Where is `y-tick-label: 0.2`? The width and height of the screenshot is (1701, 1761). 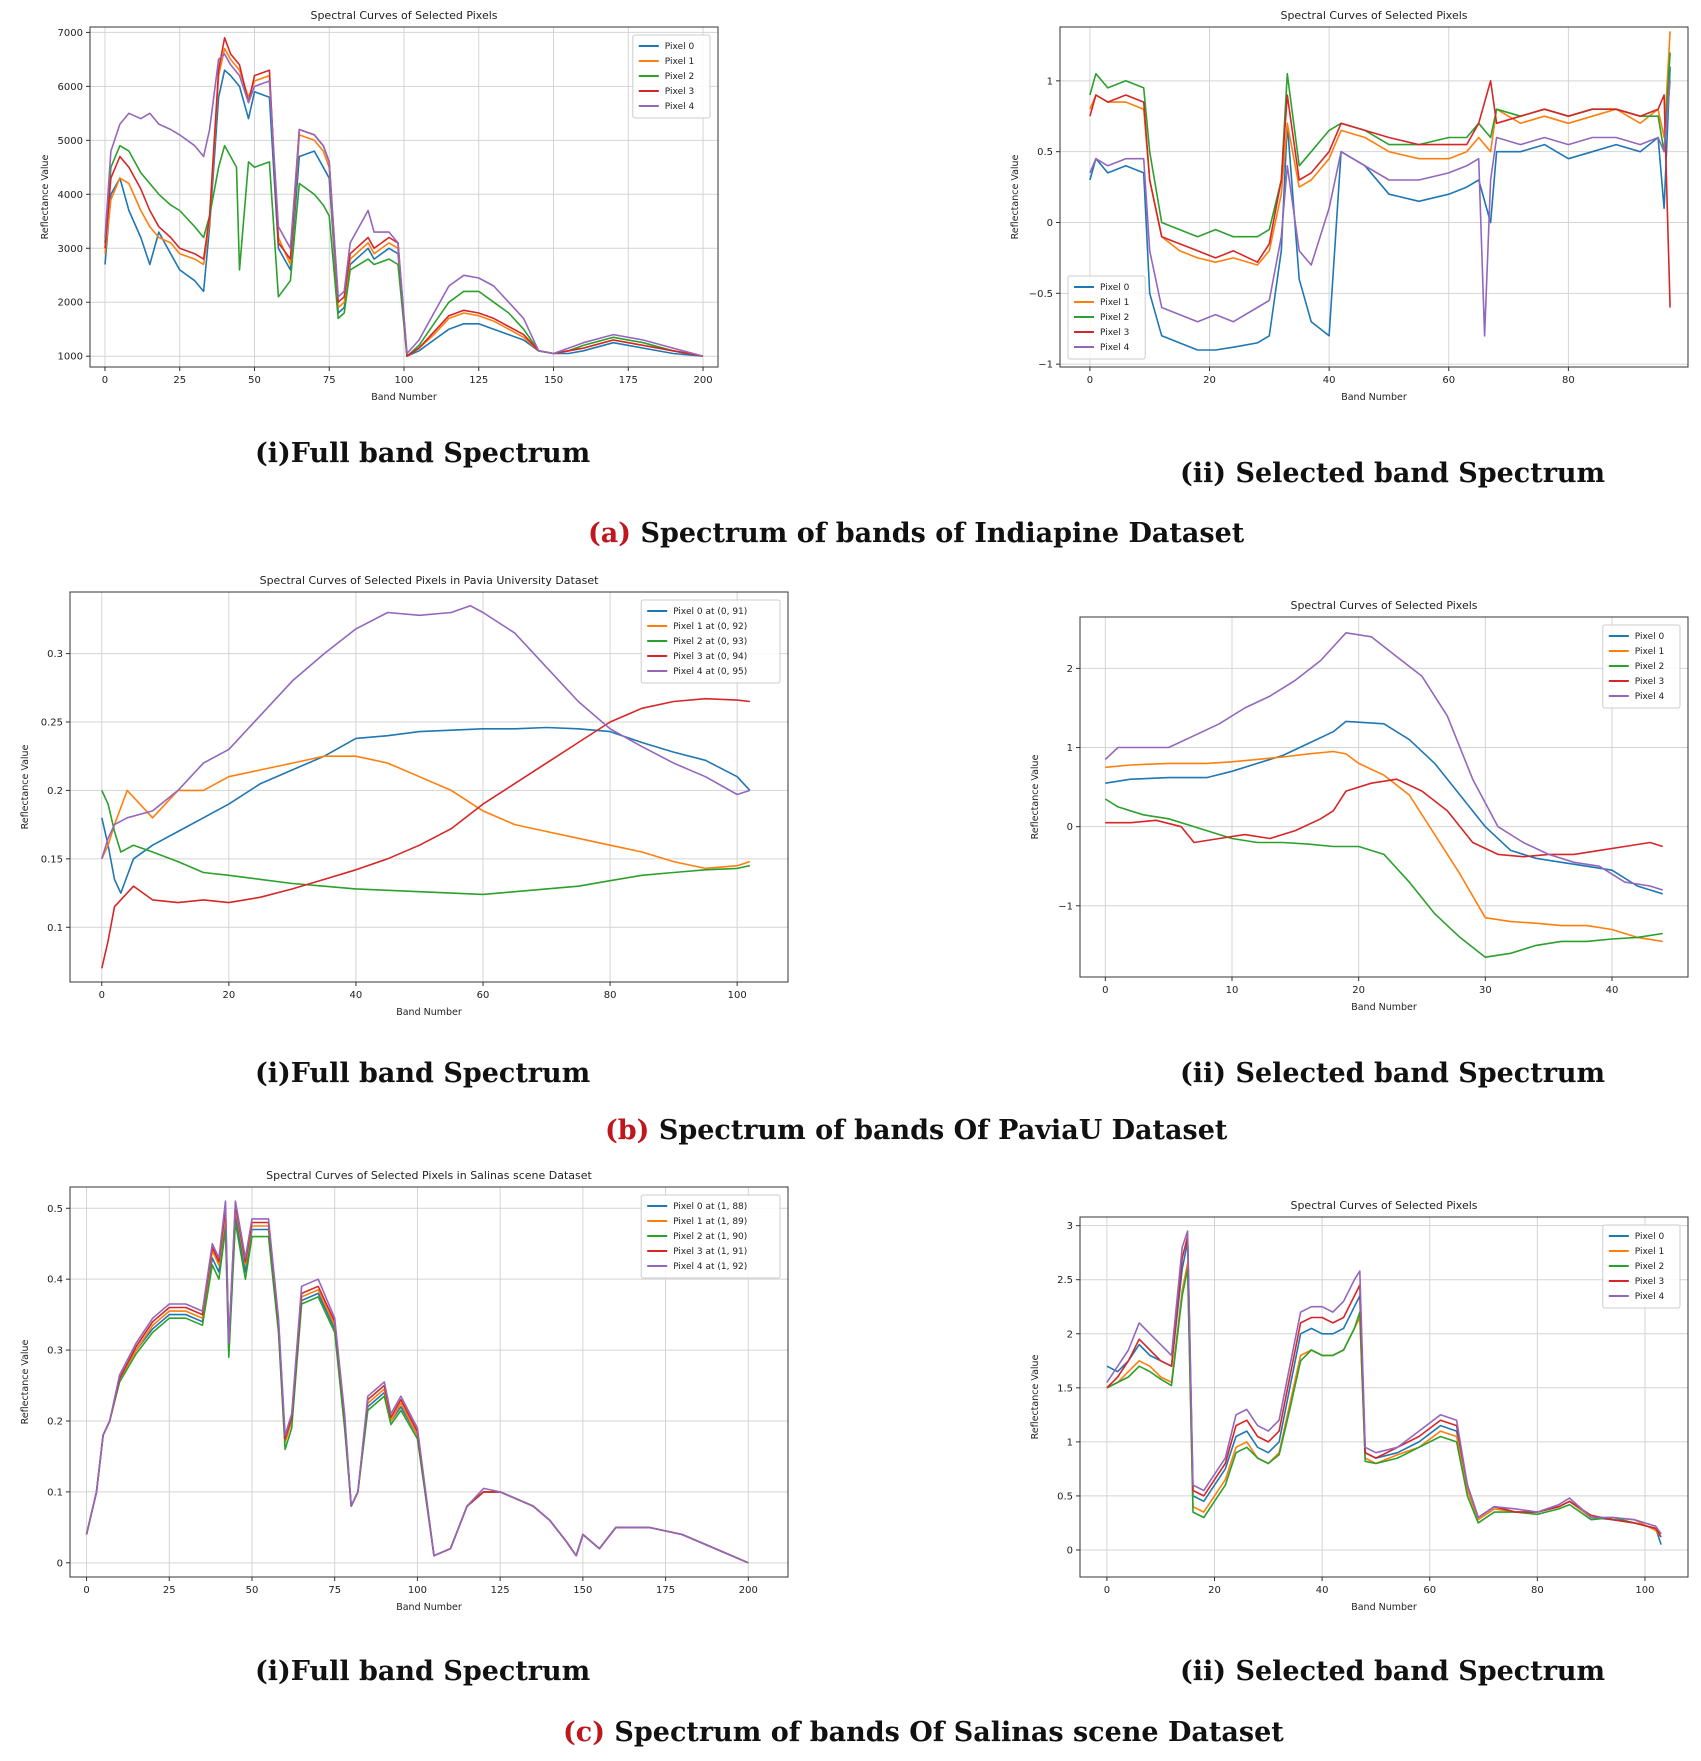
y-tick-label: 0.2 is located at coordinates (55, 791).